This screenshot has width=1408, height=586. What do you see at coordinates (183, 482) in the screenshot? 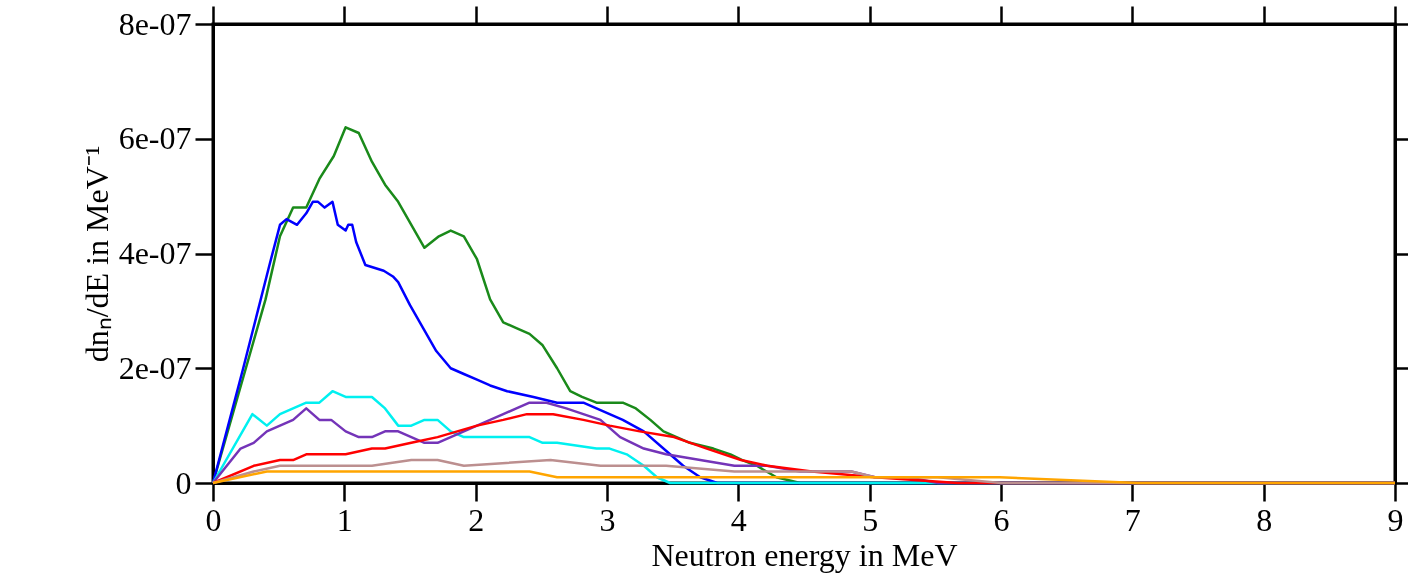
I see `y-tick-label: 0` at bounding box center [183, 482].